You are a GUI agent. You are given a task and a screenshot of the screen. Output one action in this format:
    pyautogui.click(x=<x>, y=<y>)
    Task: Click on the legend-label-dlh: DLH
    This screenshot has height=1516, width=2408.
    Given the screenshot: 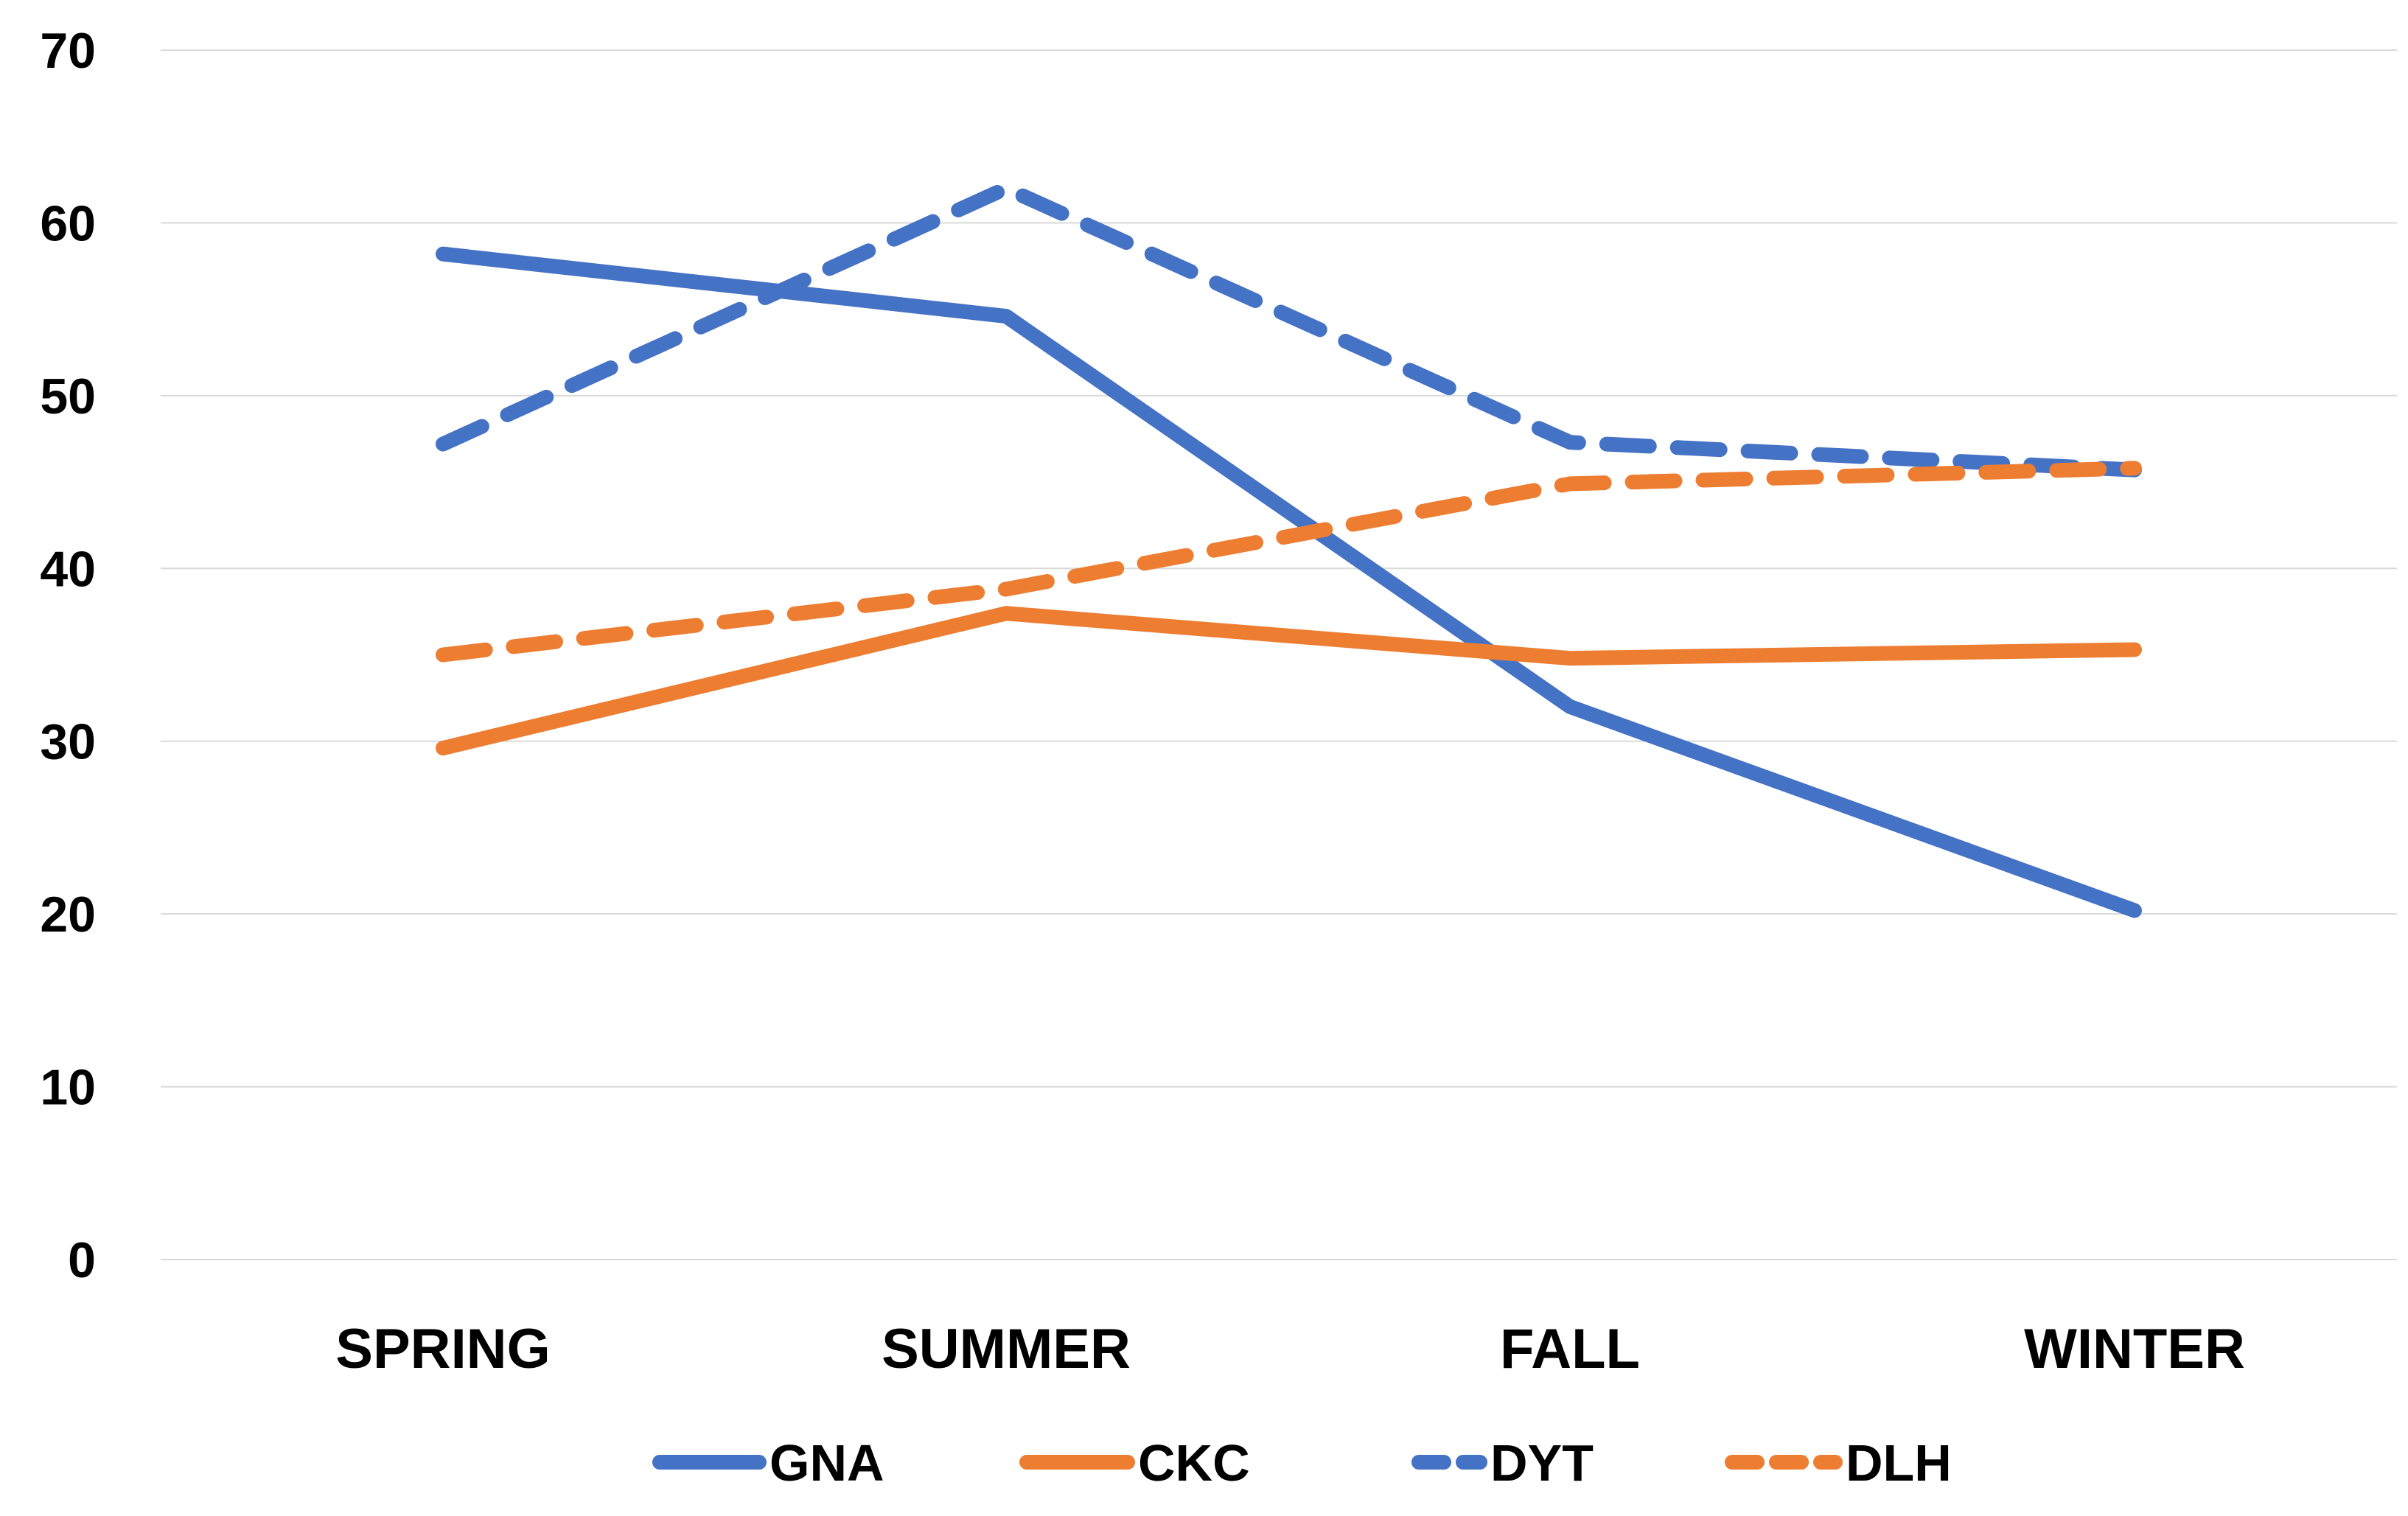 What is the action you would take?
    pyautogui.click(x=1899, y=1463)
    